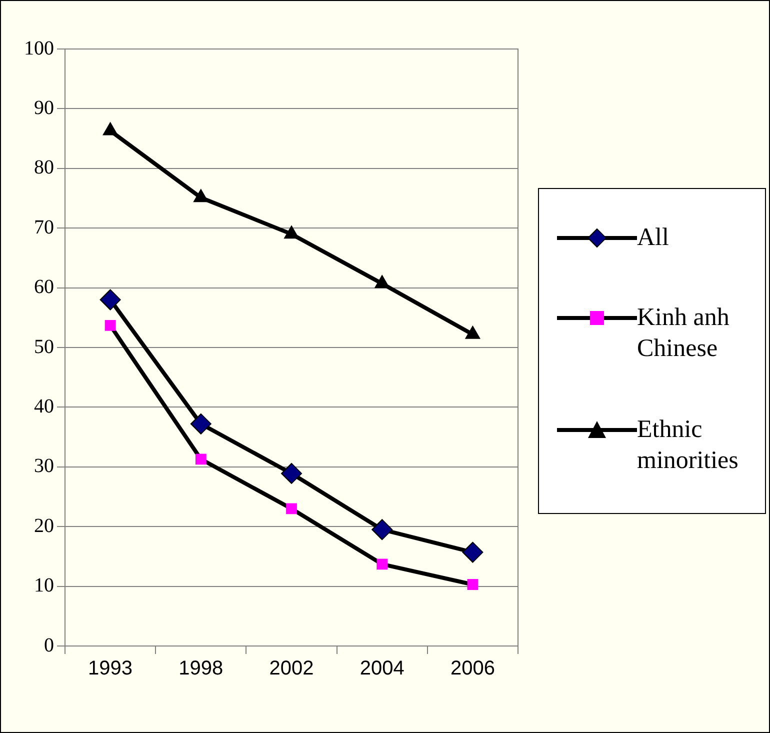 The height and width of the screenshot is (733, 770). Describe the element at coordinates (653, 237) in the screenshot. I see `legend-label: All` at that location.